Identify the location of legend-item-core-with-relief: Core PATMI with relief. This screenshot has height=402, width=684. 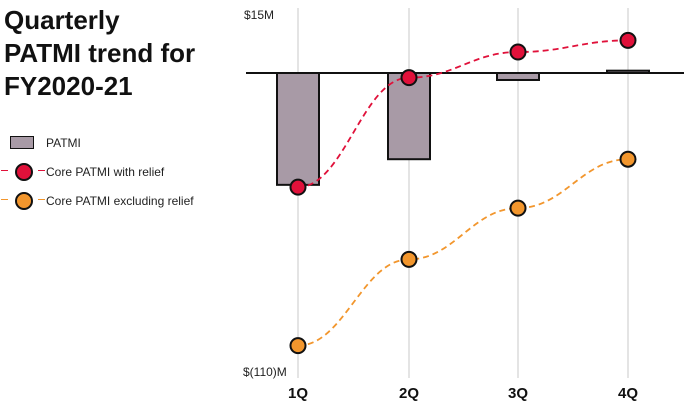
(120, 171).